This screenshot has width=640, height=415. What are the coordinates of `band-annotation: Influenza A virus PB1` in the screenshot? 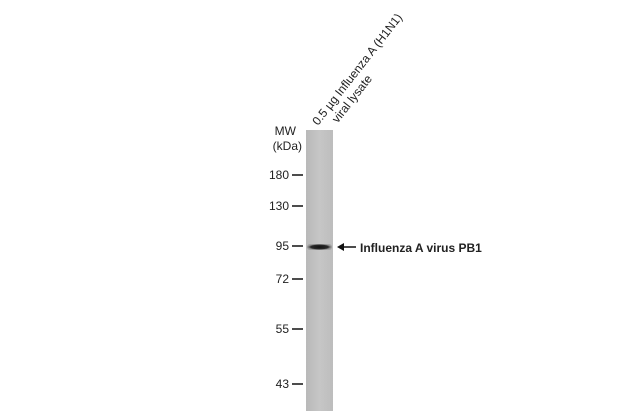 It's located at (409, 248).